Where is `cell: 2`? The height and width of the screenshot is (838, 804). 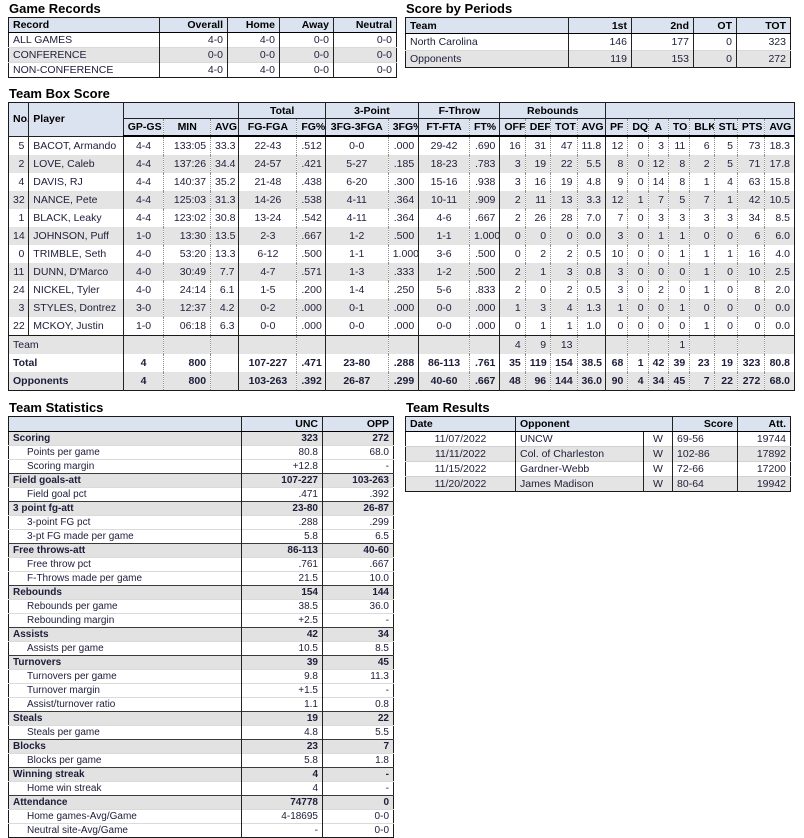 cell: 2 is located at coordinates (537, 254).